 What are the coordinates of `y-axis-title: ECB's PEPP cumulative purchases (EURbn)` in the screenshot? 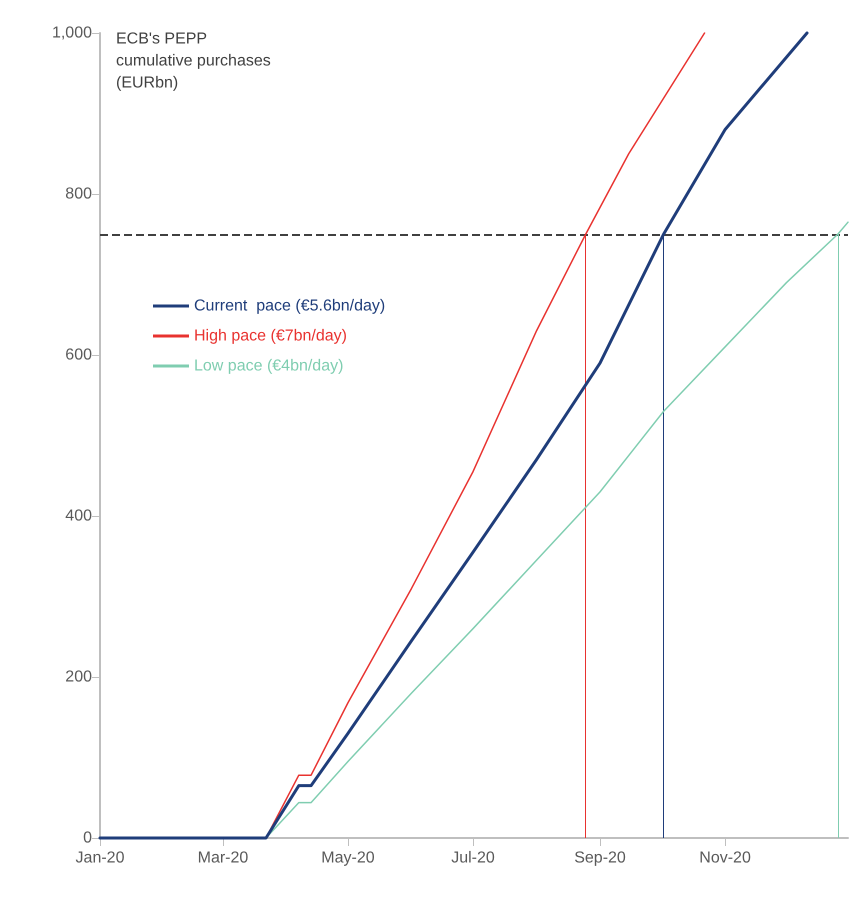 It's located at (193, 61).